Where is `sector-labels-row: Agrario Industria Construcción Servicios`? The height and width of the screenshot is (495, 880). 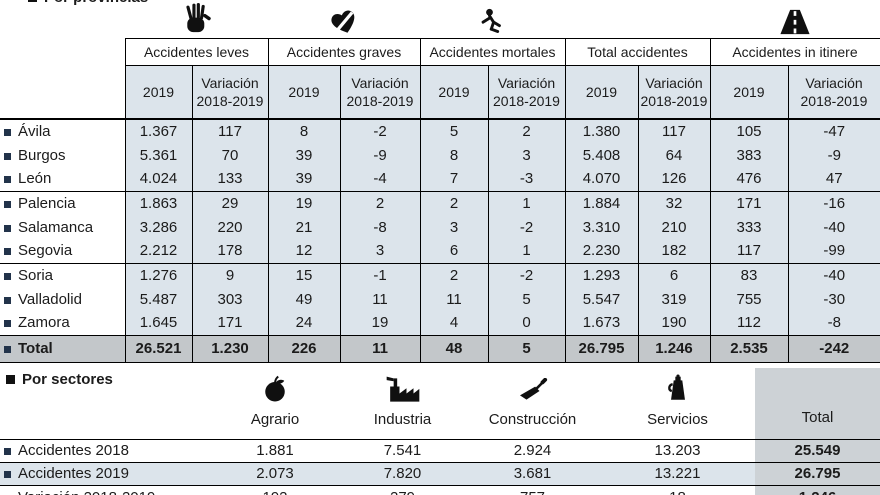 sector-labels-row: Agrario Industria Construcción Servicios is located at coordinates (440, 419).